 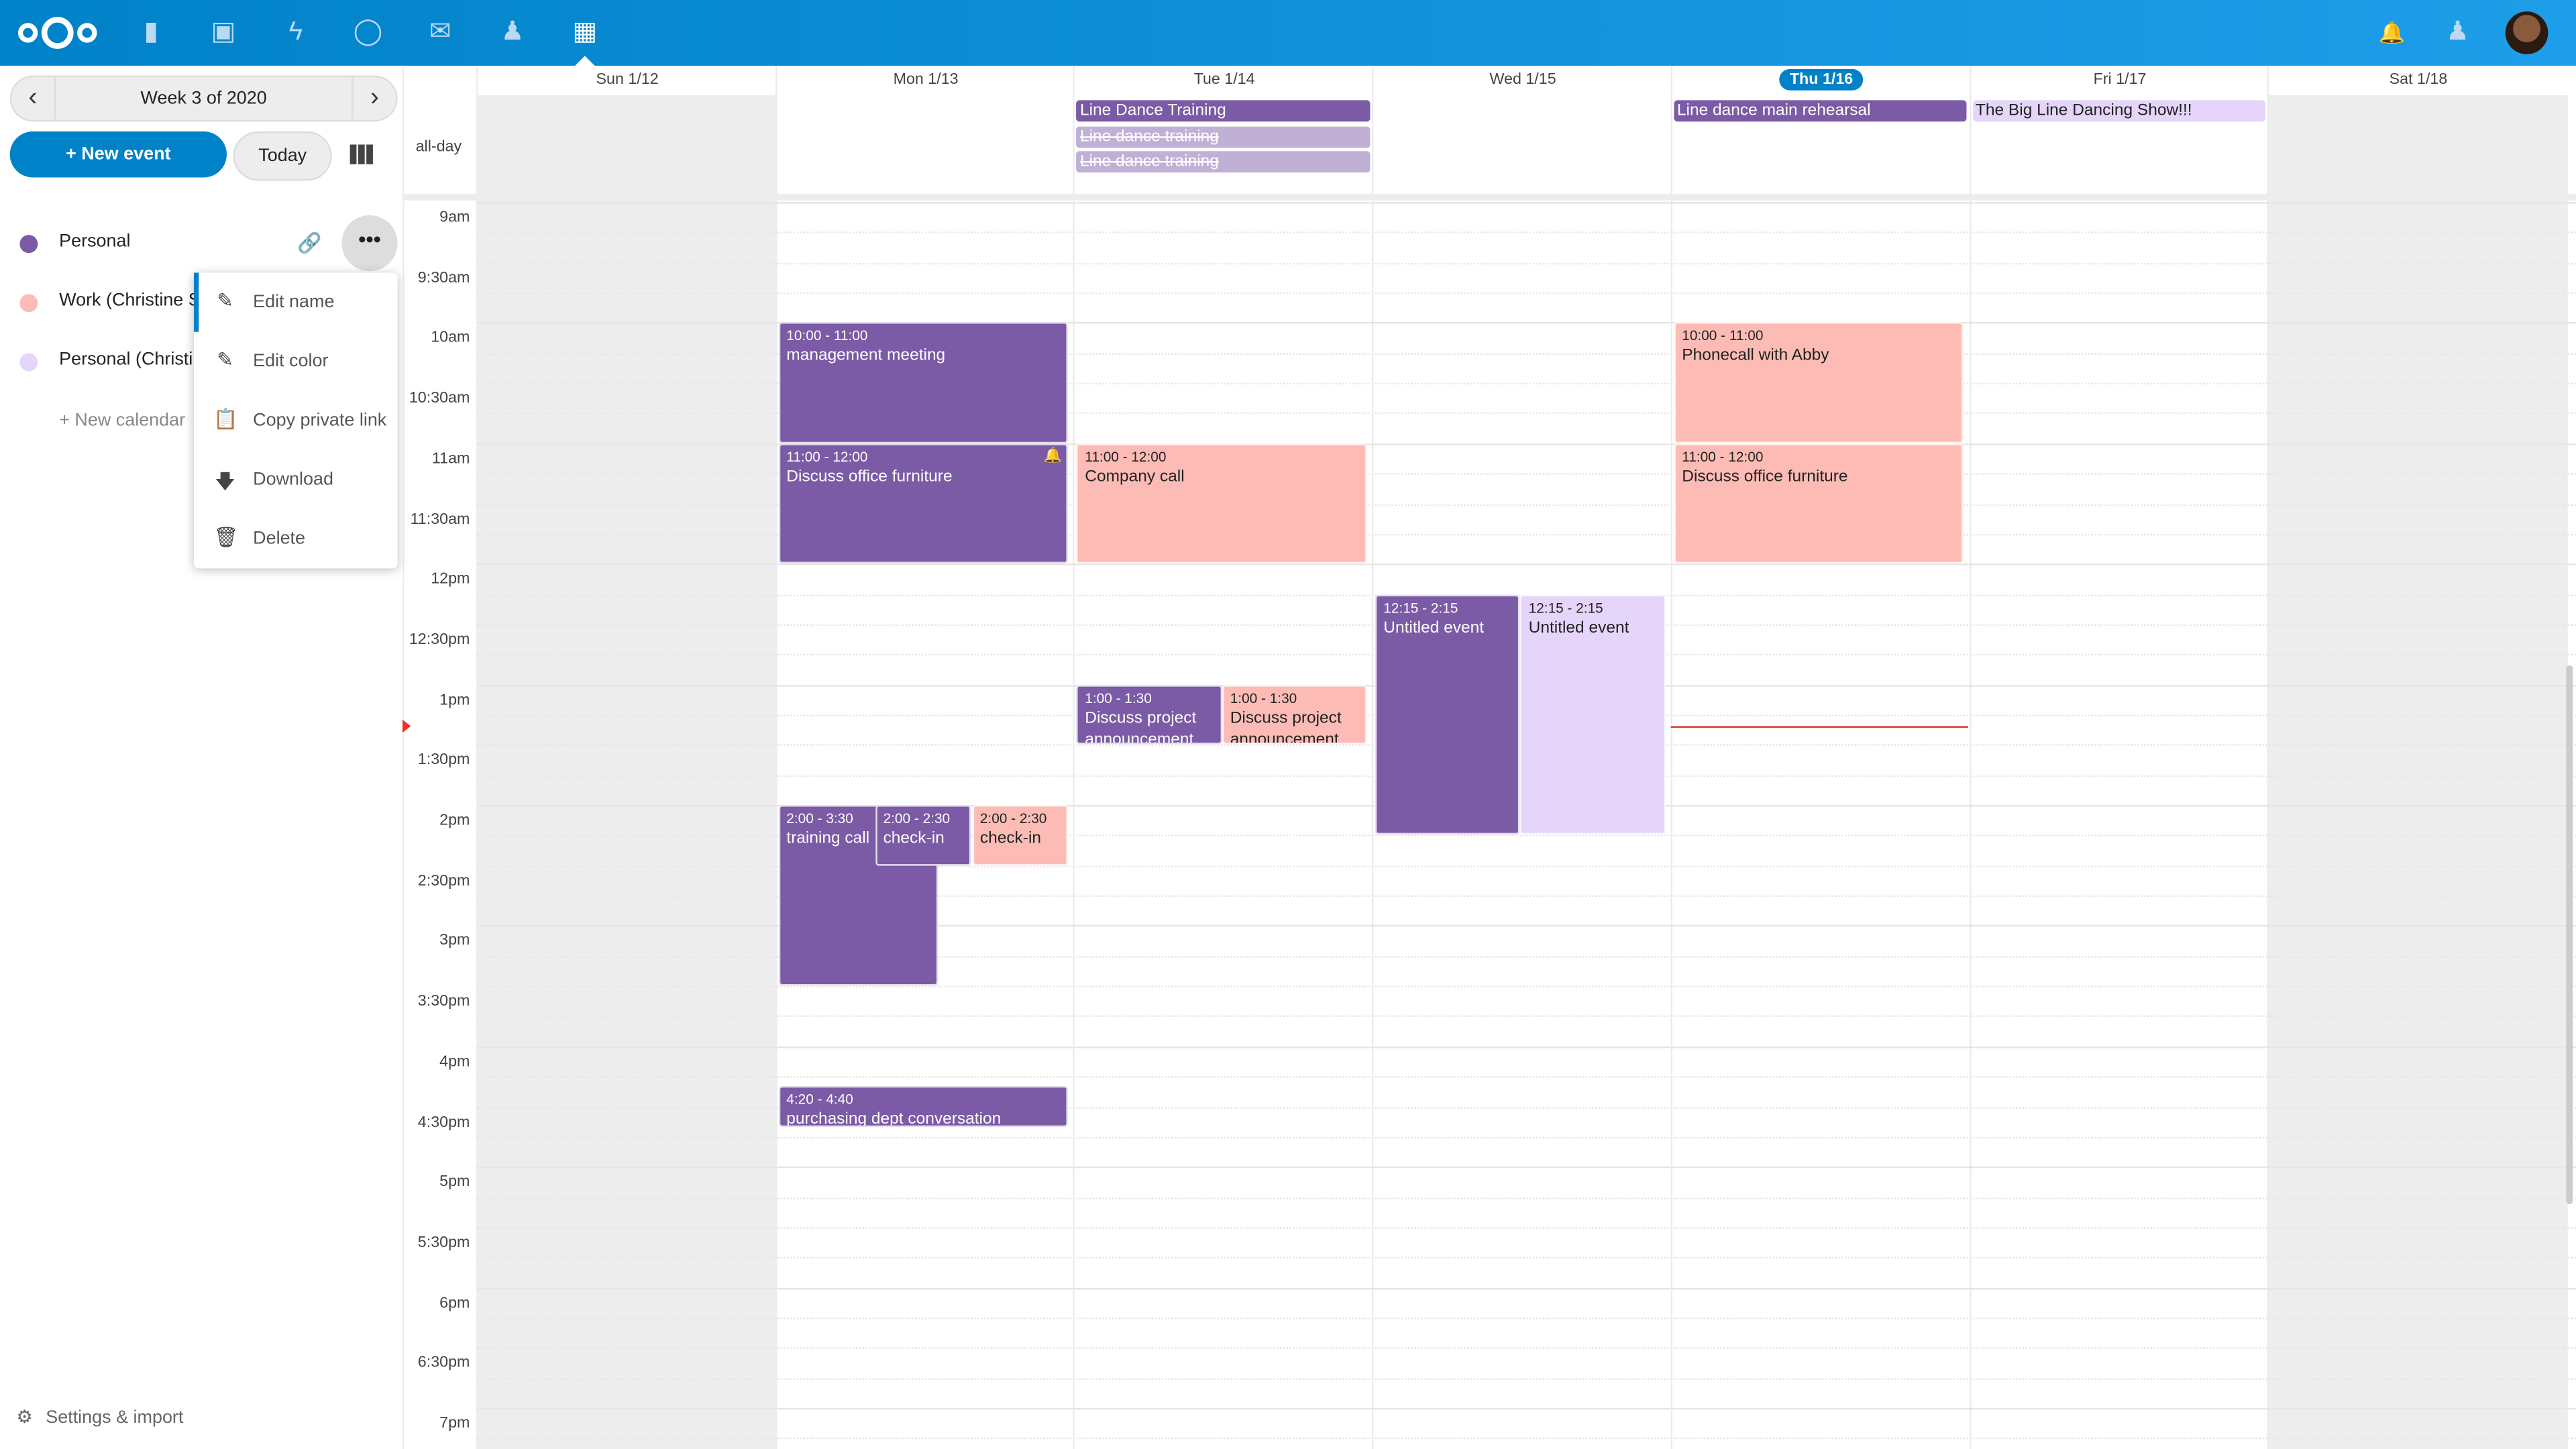 What do you see at coordinates (296, 538) in the screenshot?
I see `menu-item-delete: 🗑 Delete` at bounding box center [296, 538].